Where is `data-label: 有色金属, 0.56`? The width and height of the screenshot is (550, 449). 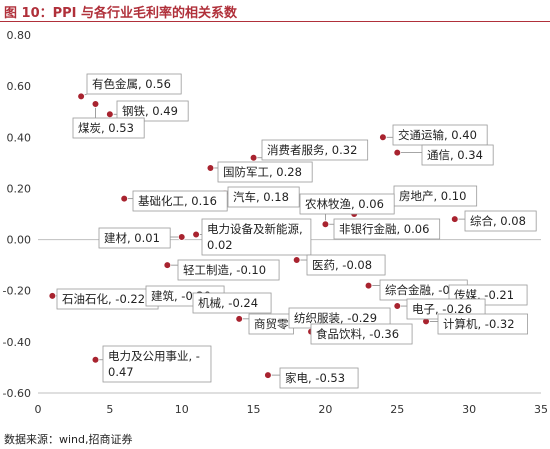
data-label: 有色金属, 0.56 is located at coordinates (131, 84).